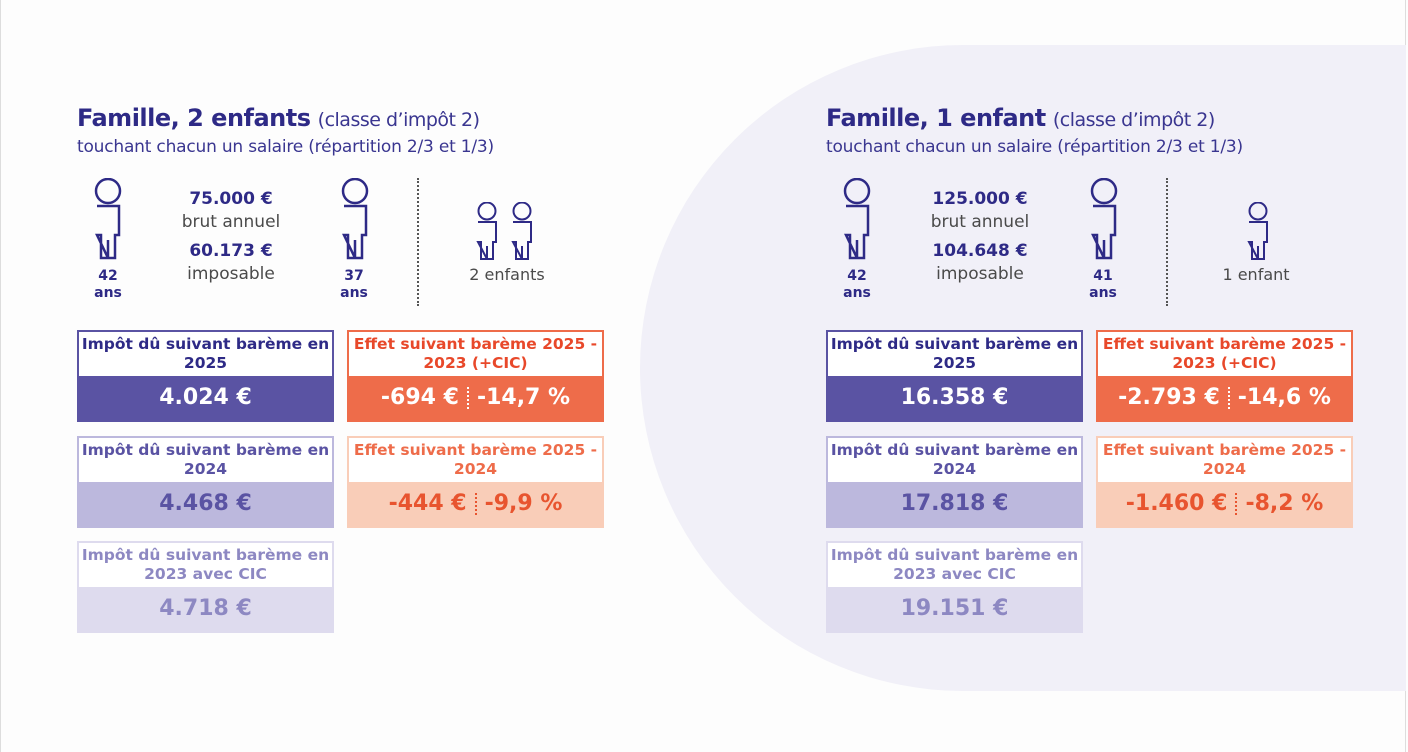 This screenshot has width=1408, height=752. I want to click on tax-2025-value: 4.024 €, so click(205, 398).